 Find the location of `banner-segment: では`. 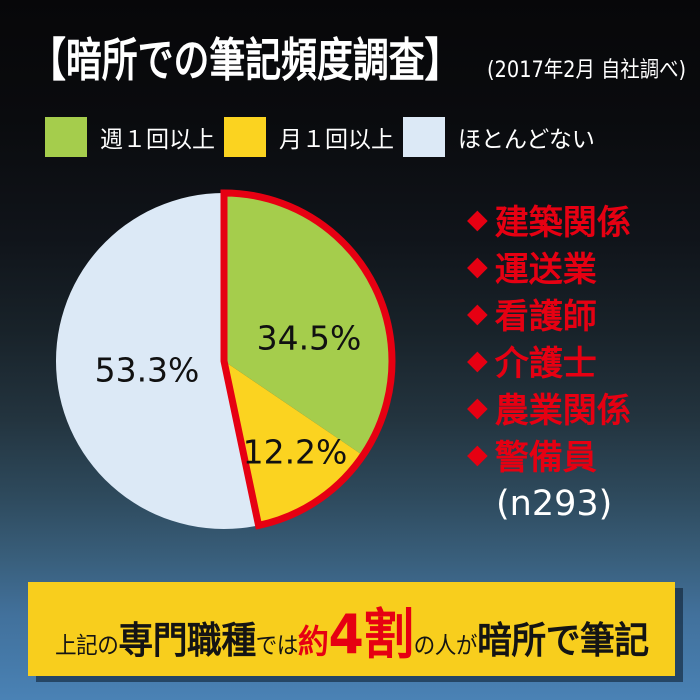

banner-segment: では is located at coordinates (276, 645).